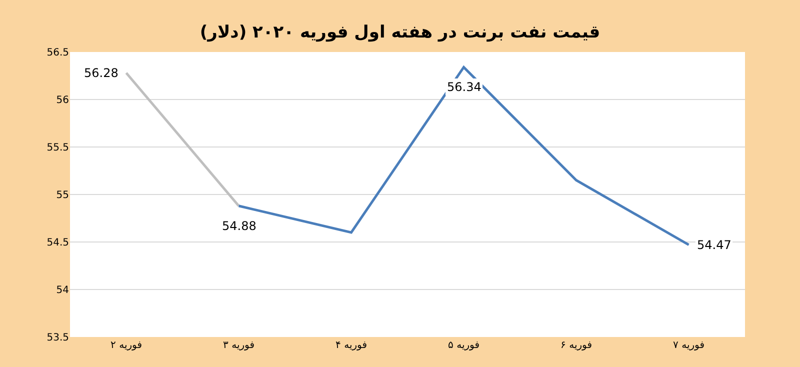 This screenshot has width=800, height=367. I want to click on x-tick-label: ۲ فوریه, so click(126, 345).